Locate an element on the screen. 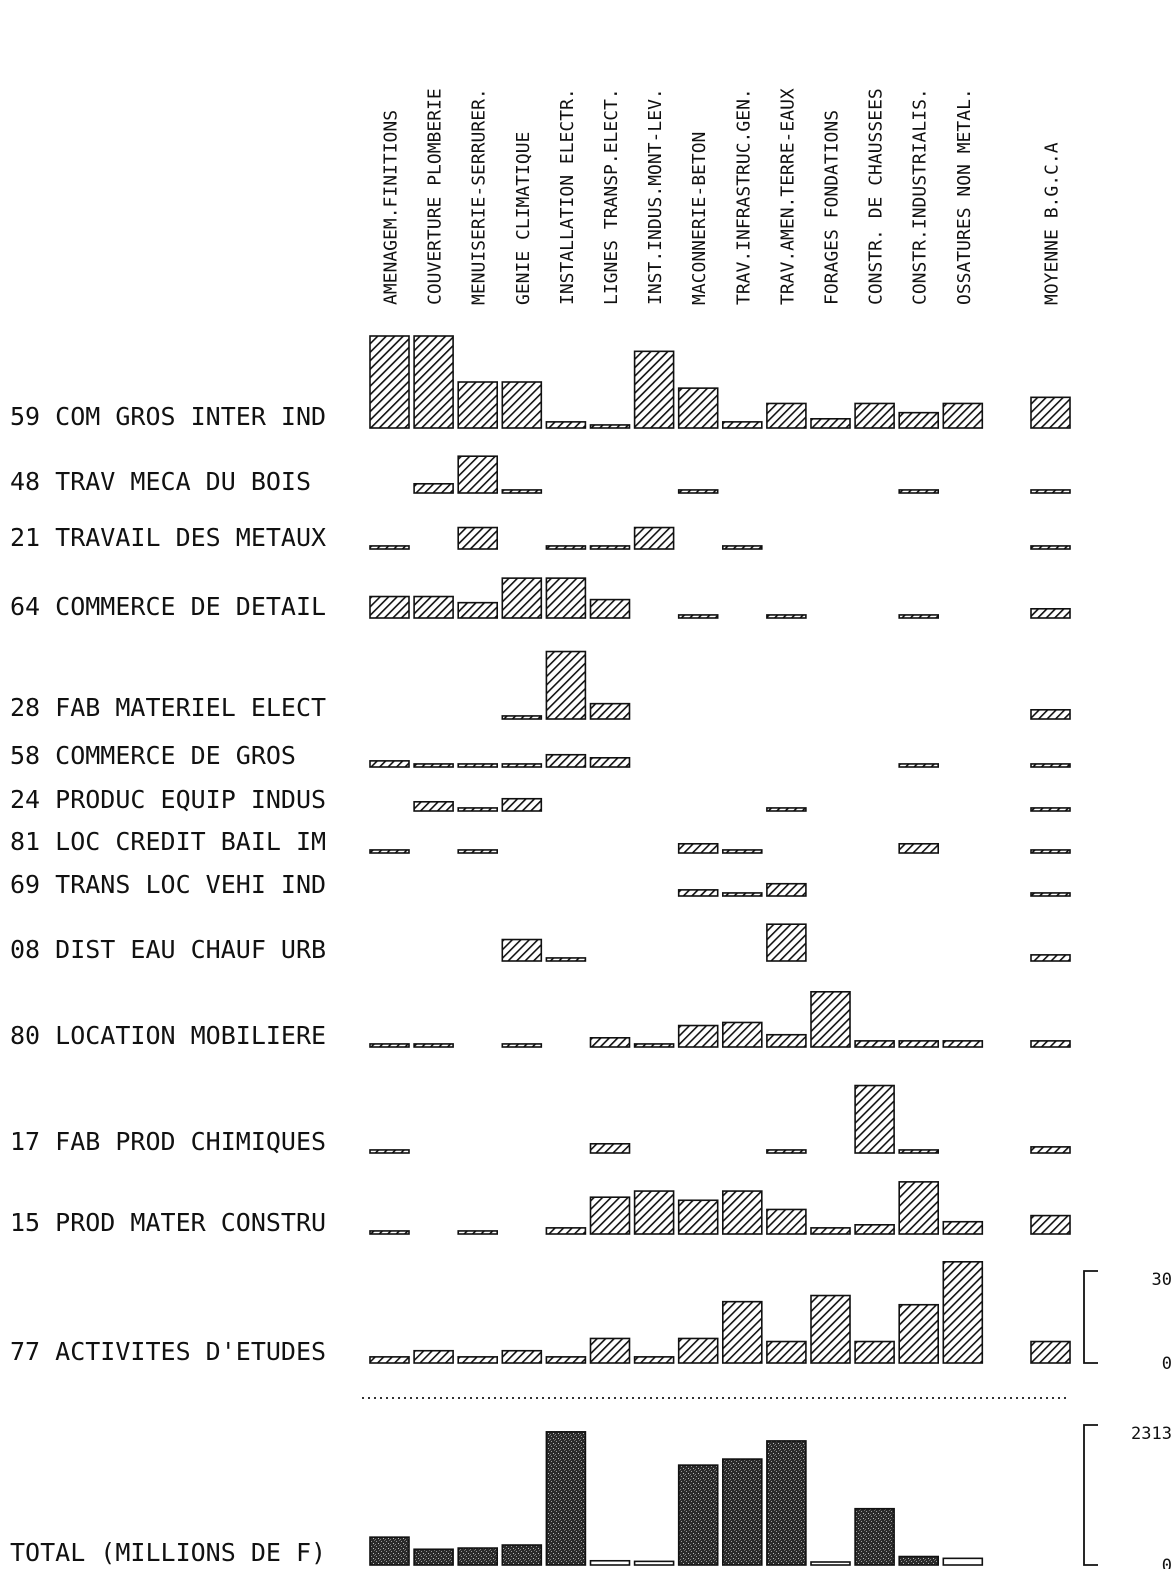 The image size is (1172, 1569). column-label-11: FORAGES FONDATIONS is located at coordinates (832, 207).